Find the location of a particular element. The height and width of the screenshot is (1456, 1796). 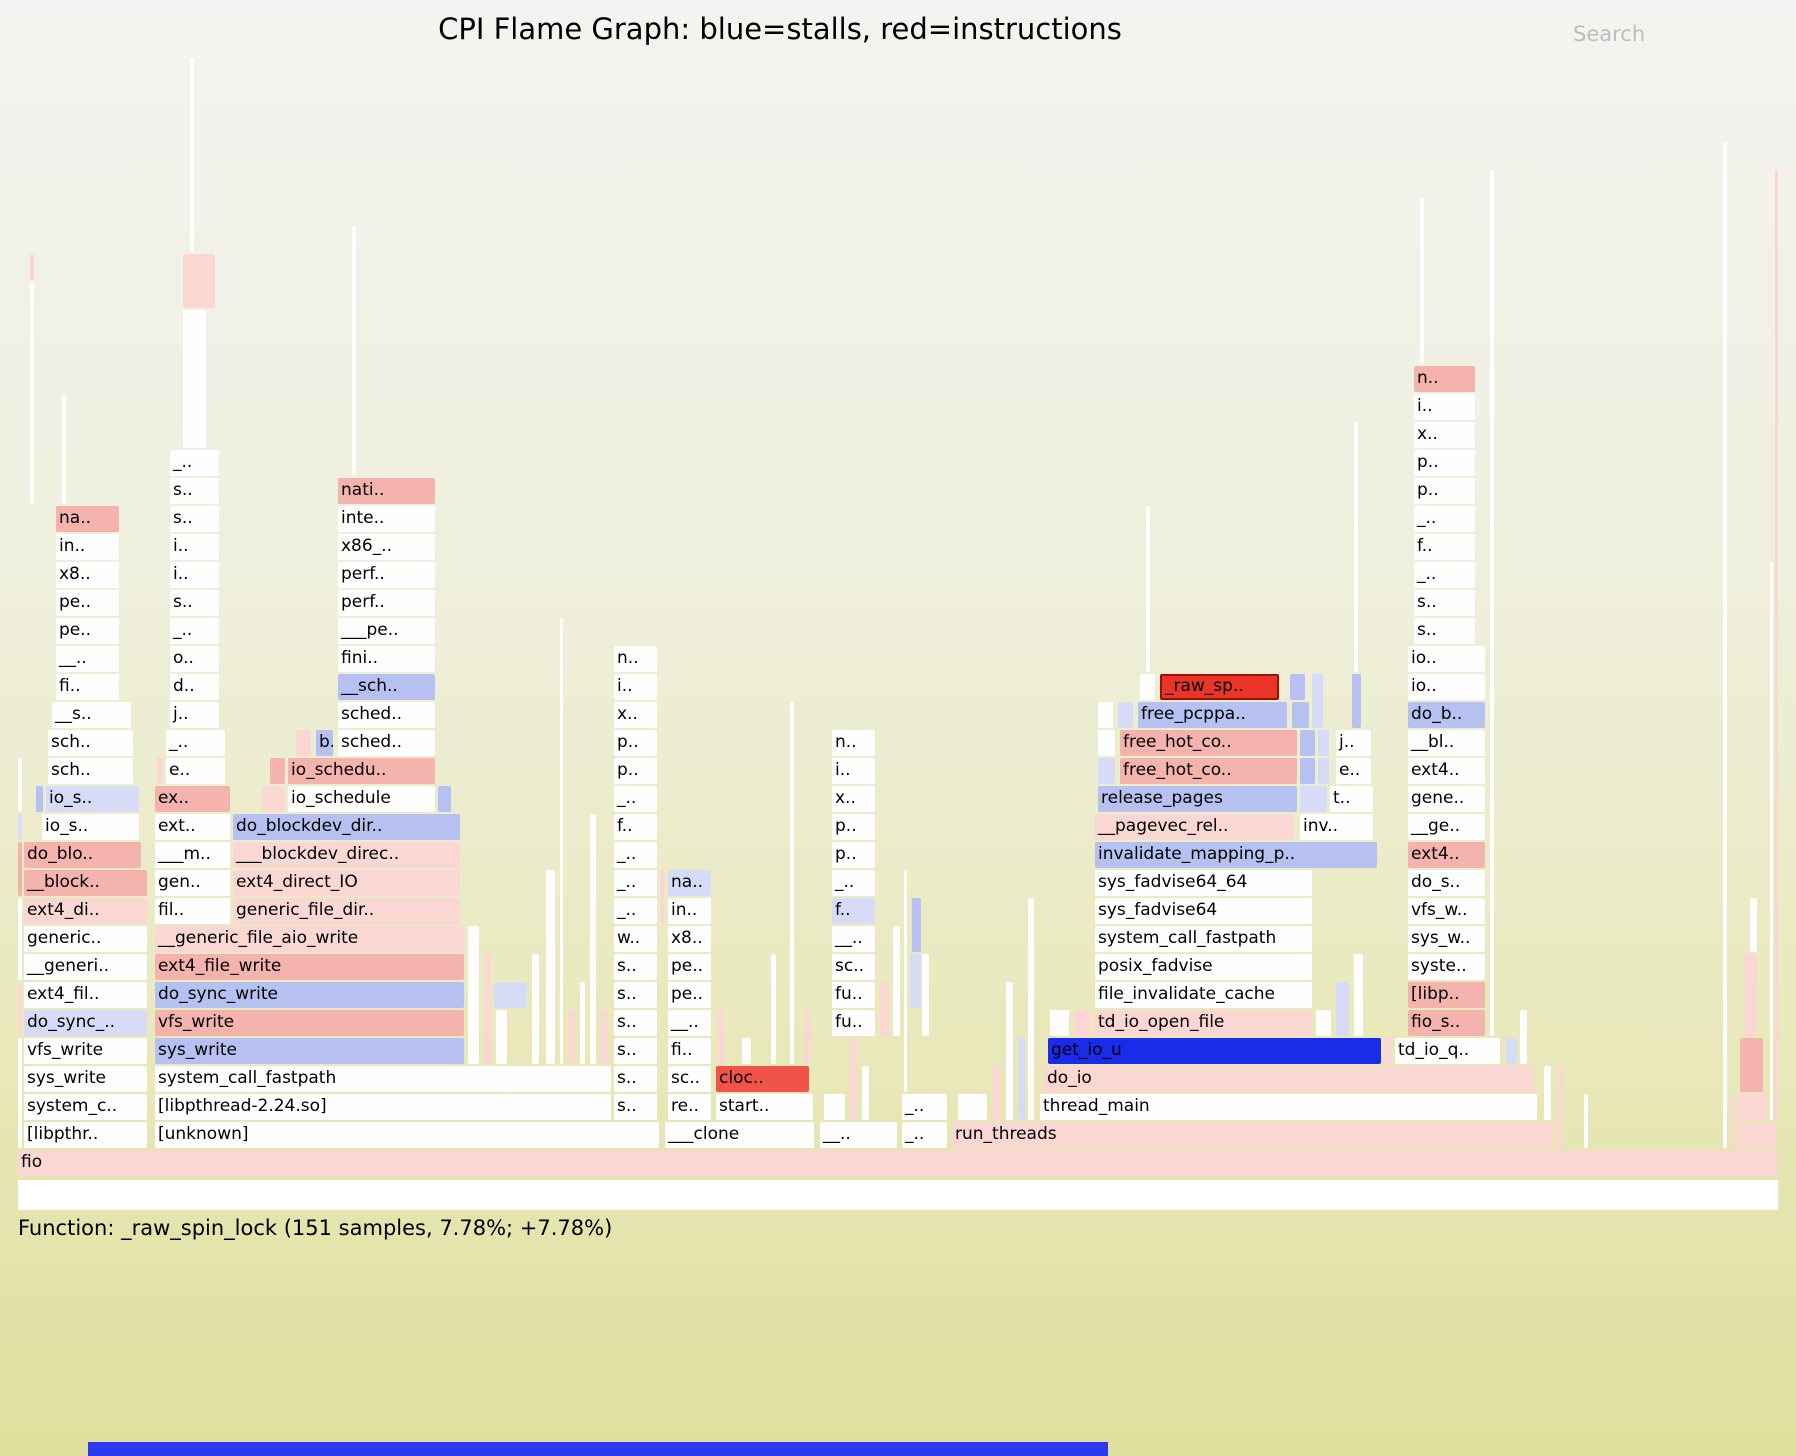

flame-frame-sys_w: sys_w.. is located at coordinates (1446, 939).